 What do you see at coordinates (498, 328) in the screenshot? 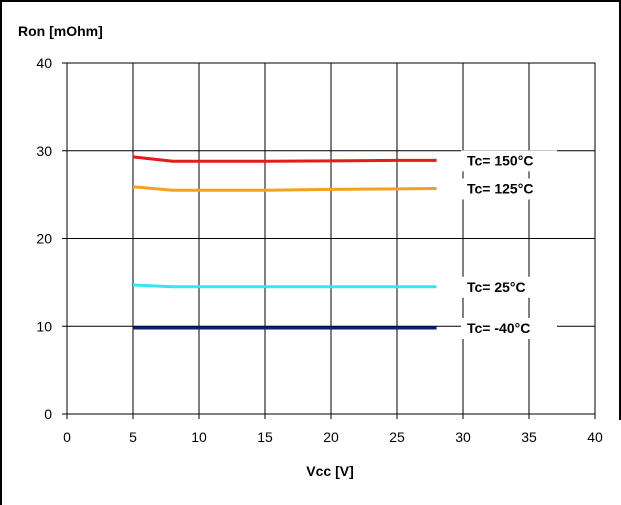
I see `series-label: Tc= -40°C` at bounding box center [498, 328].